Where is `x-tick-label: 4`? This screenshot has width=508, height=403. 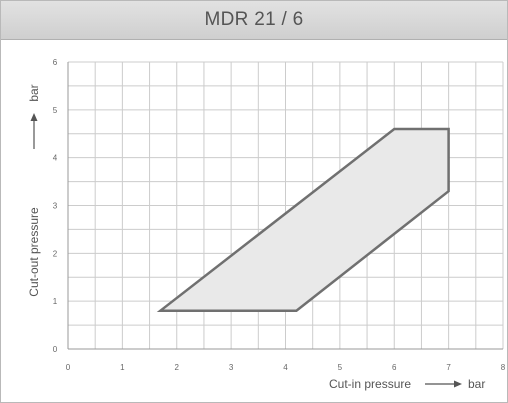 x-tick-label: 4 is located at coordinates (285, 367).